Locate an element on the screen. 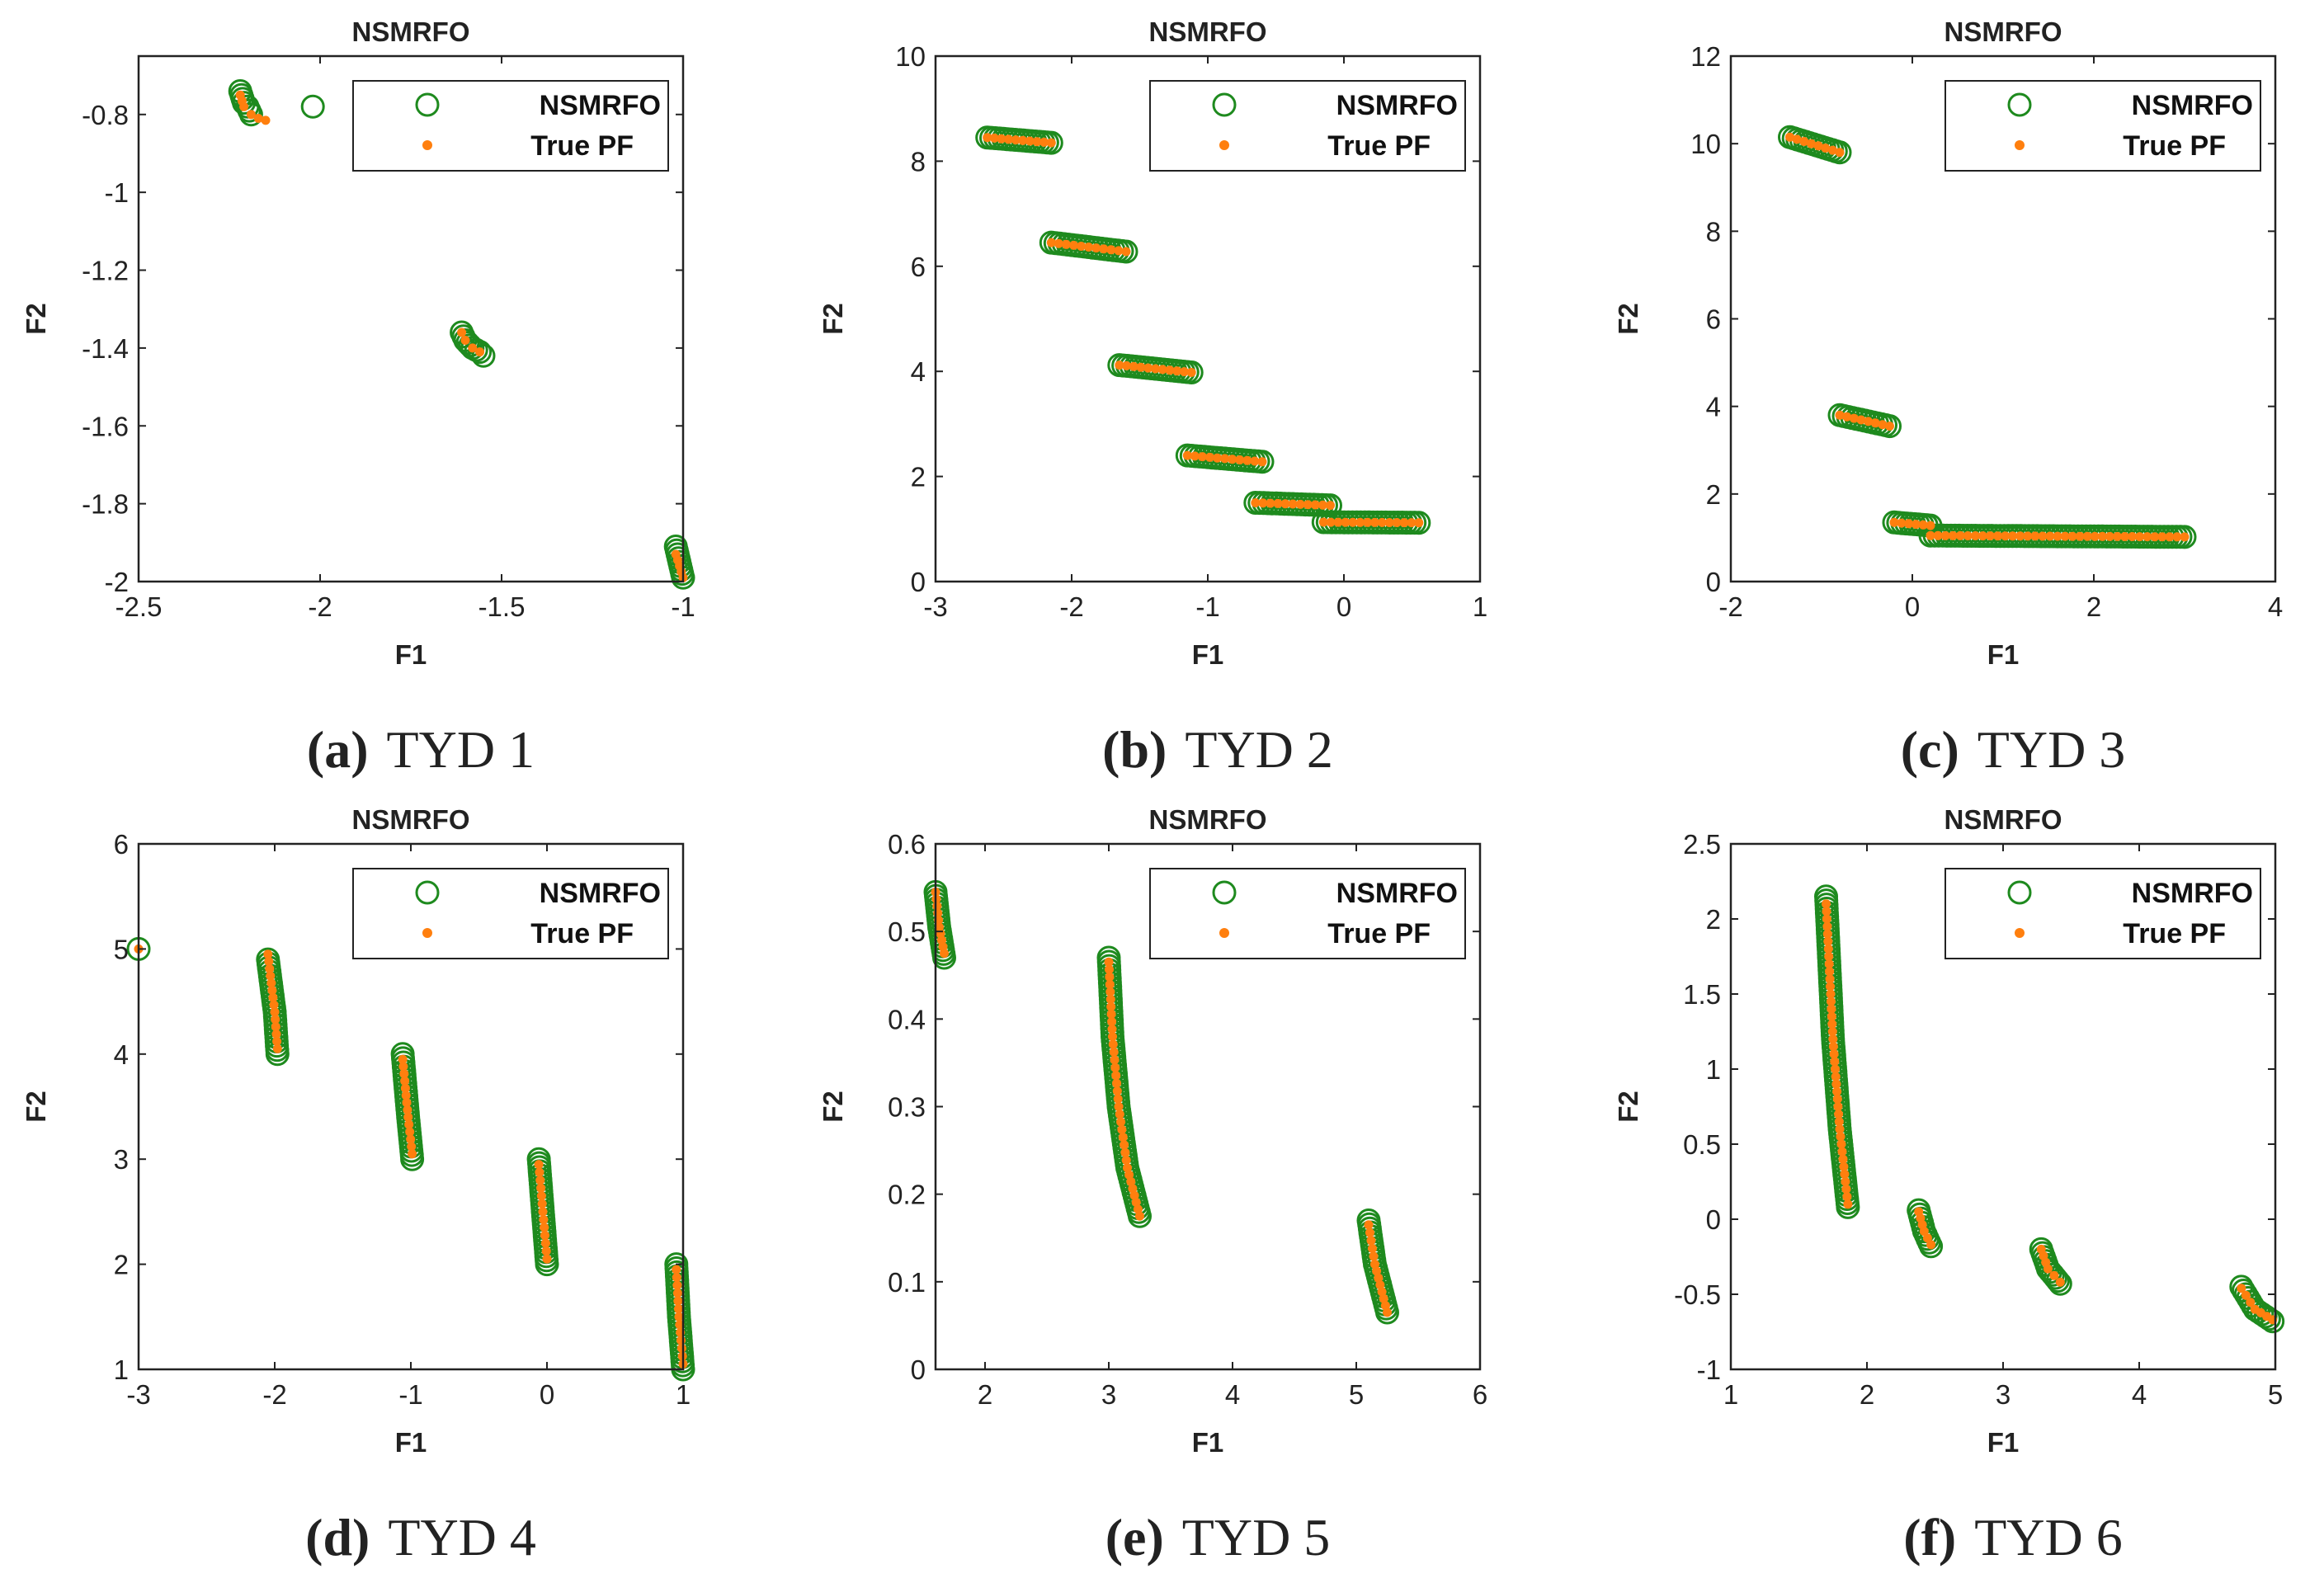  plot-title: NSMRFO is located at coordinates (411, 31).